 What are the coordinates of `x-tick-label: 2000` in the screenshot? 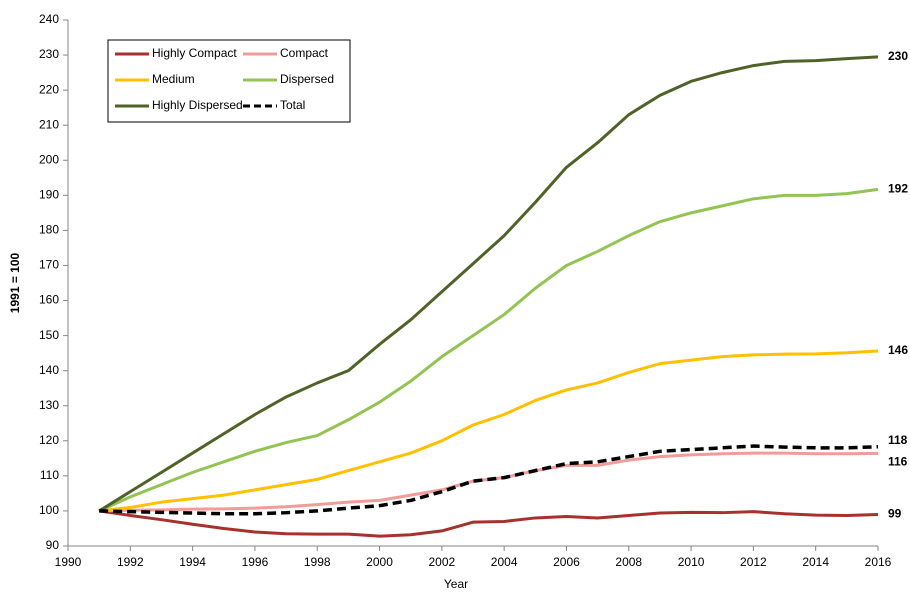 It's located at (379, 562).